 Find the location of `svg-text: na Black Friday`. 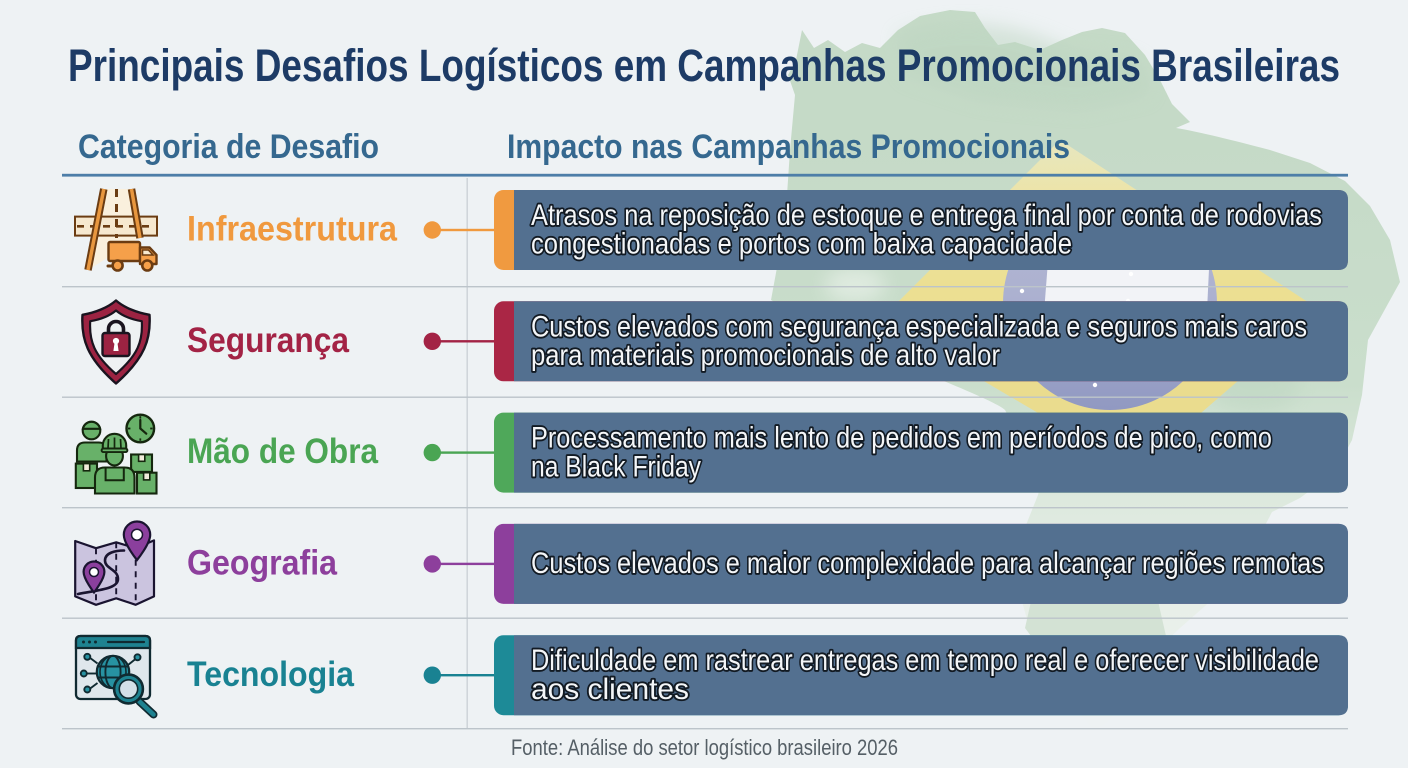

svg-text: na Black Friday is located at coordinates (616, 466).